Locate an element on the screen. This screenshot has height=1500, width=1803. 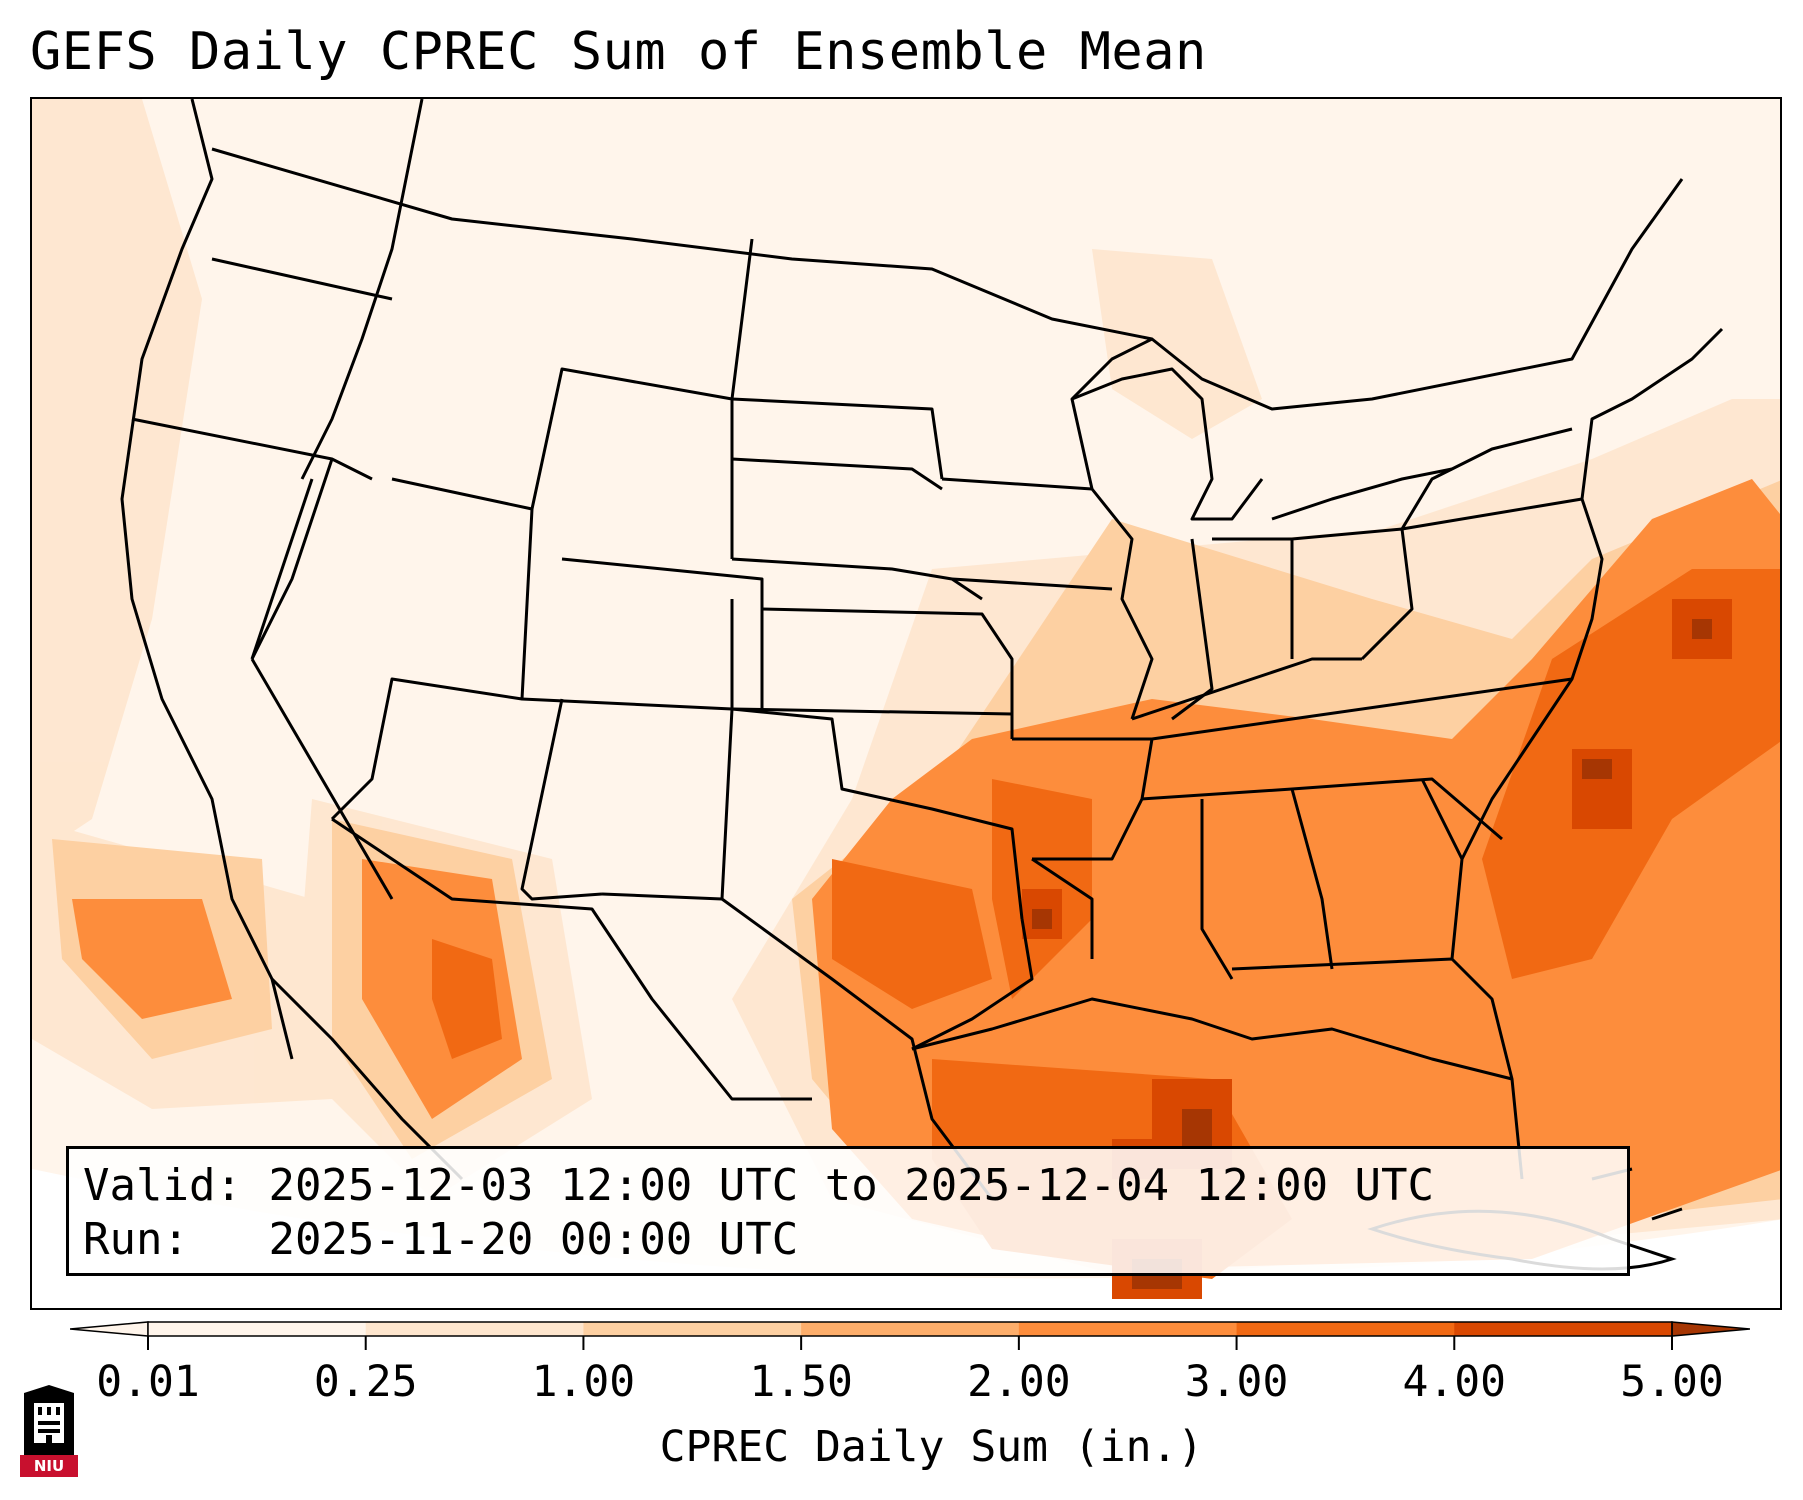
niu-wordmark: NIU is located at coordinates (49, 1466).